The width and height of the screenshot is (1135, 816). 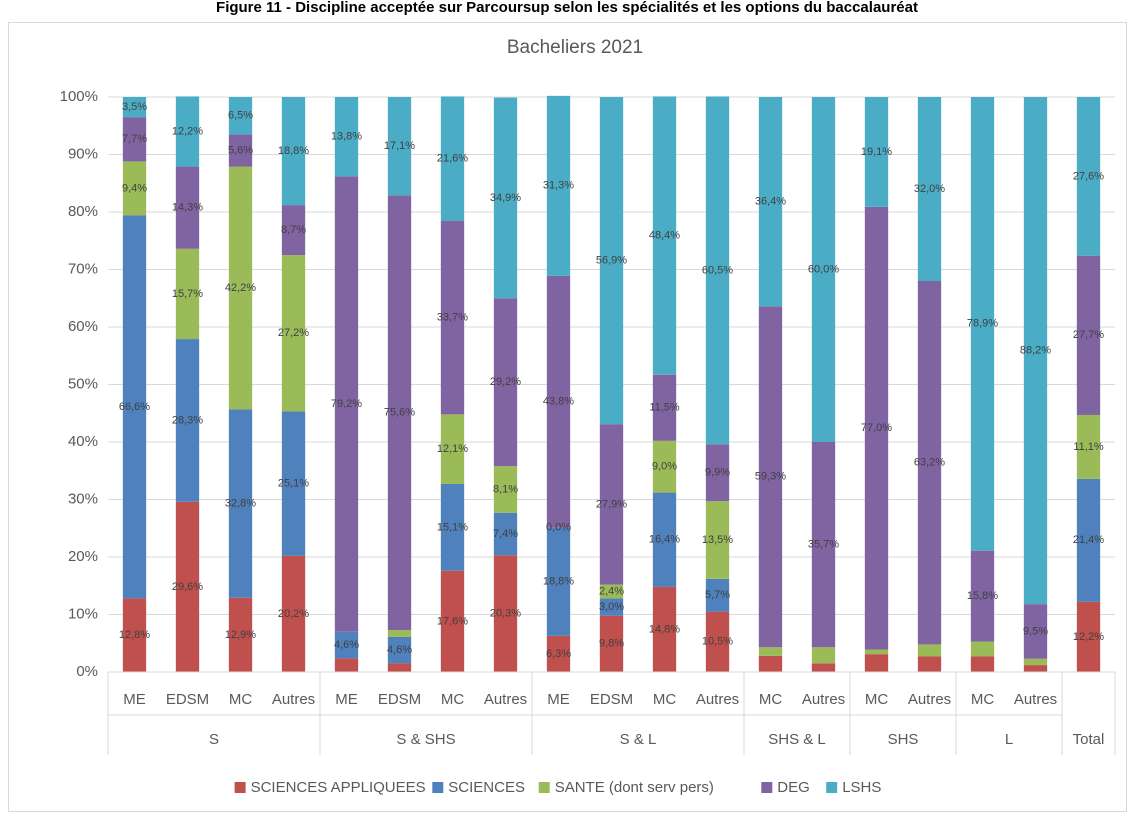 What do you see at coordinates (187, 699) in the screenshot?
I see `x-tick-label: EDSM` at bounding box center [187, 699].